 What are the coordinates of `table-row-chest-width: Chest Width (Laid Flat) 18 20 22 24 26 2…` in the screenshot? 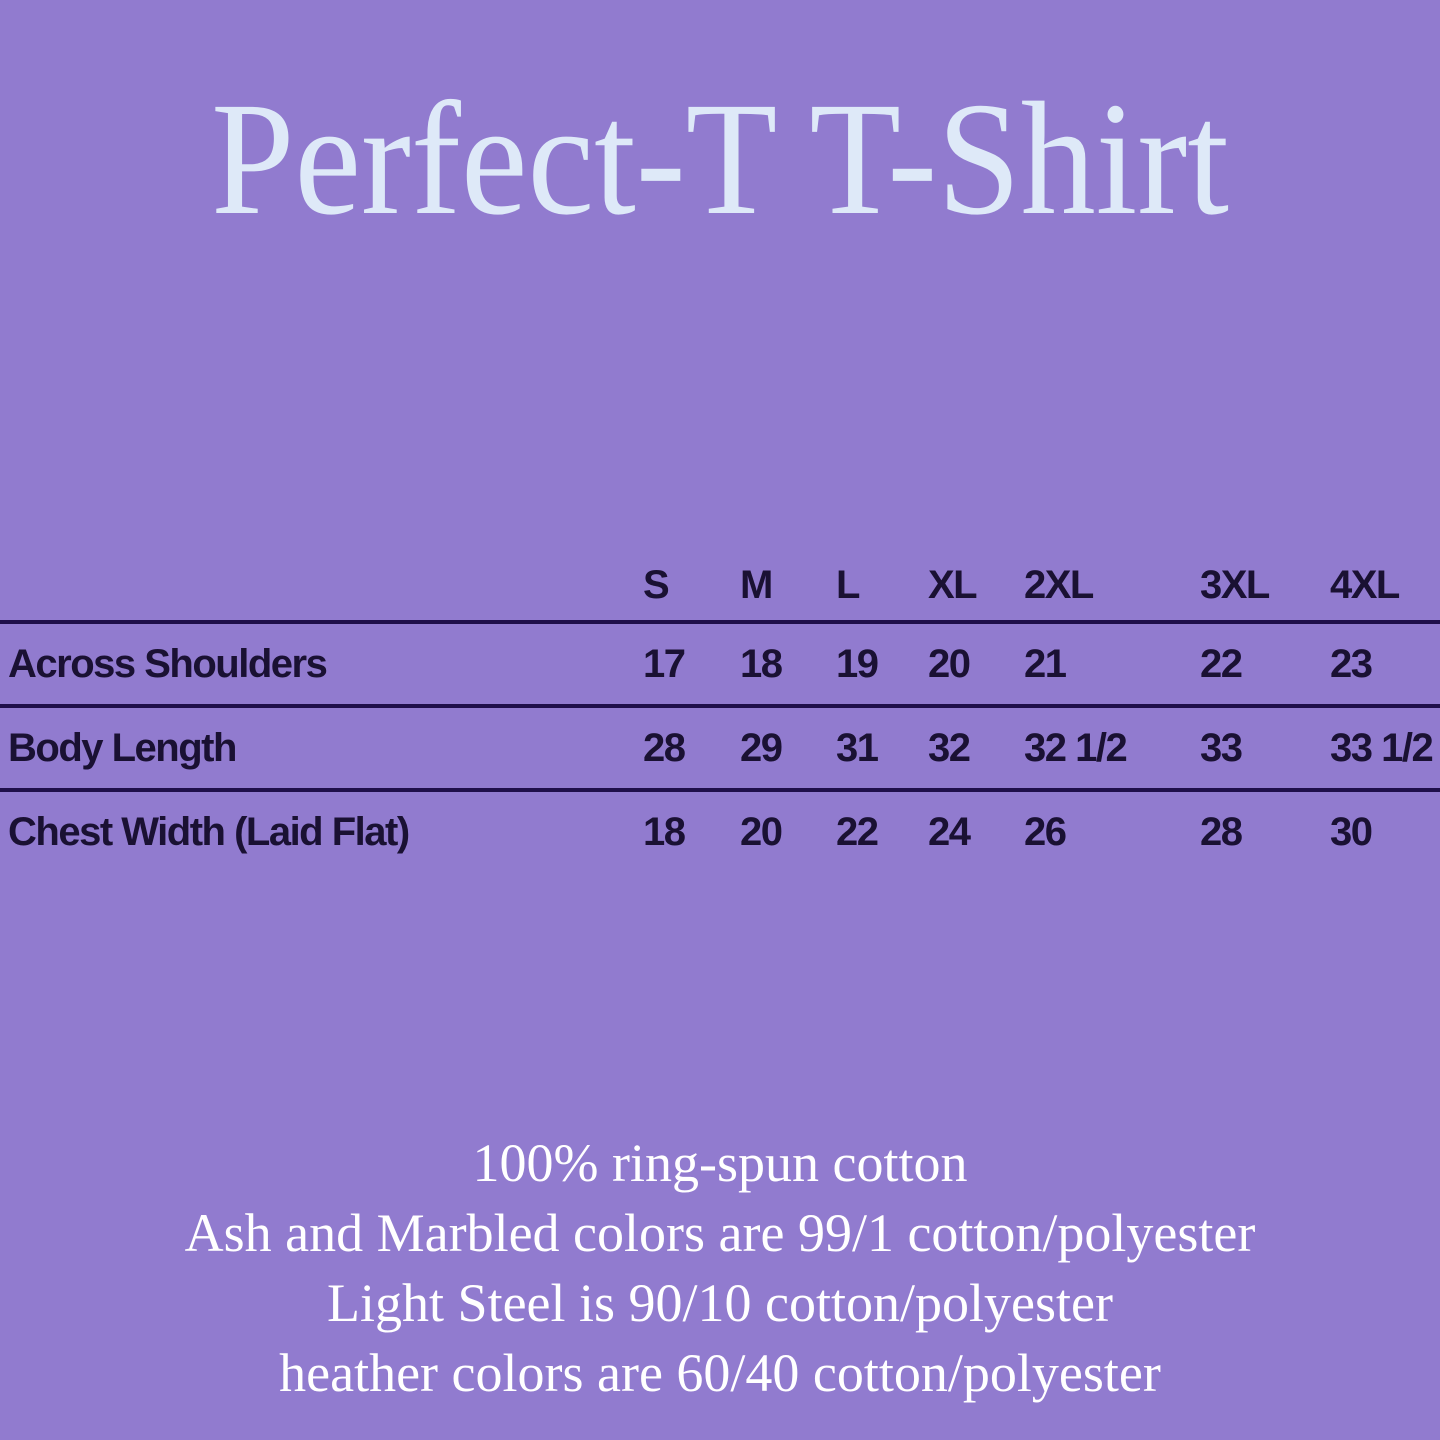 It's located at (720, 831).